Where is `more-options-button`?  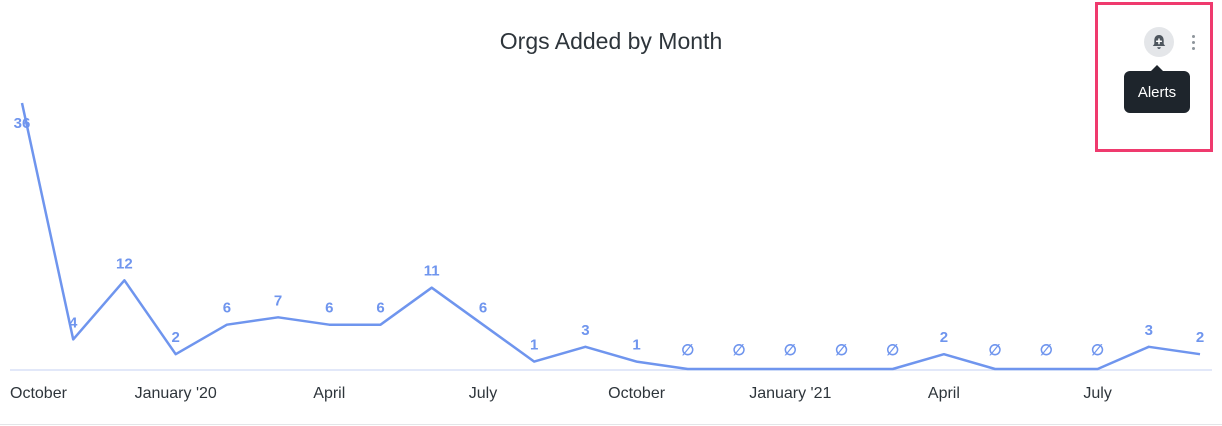 more-options-button is located at coordinates (1193, 42).